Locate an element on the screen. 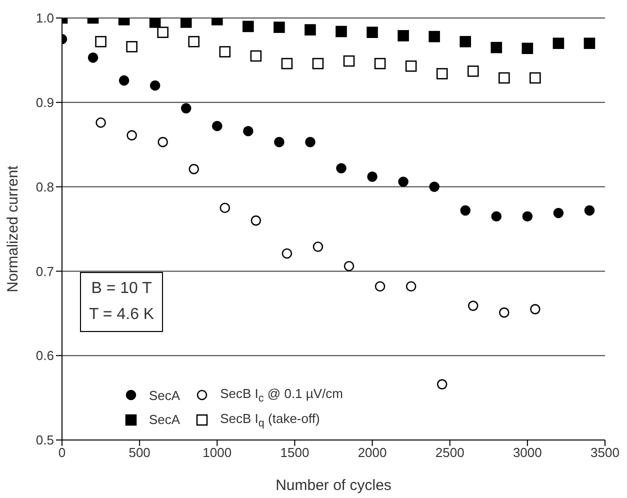  x-tick-label: 1000 is located at coordinates (217, 452).